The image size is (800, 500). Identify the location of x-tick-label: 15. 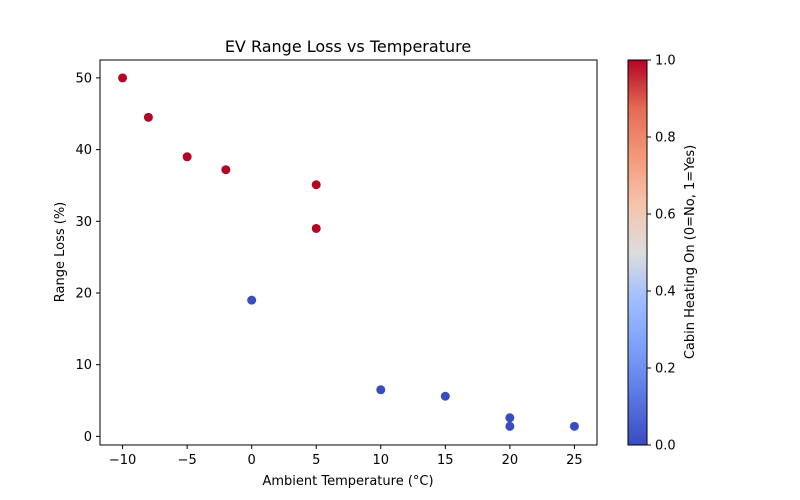
(445, 460).